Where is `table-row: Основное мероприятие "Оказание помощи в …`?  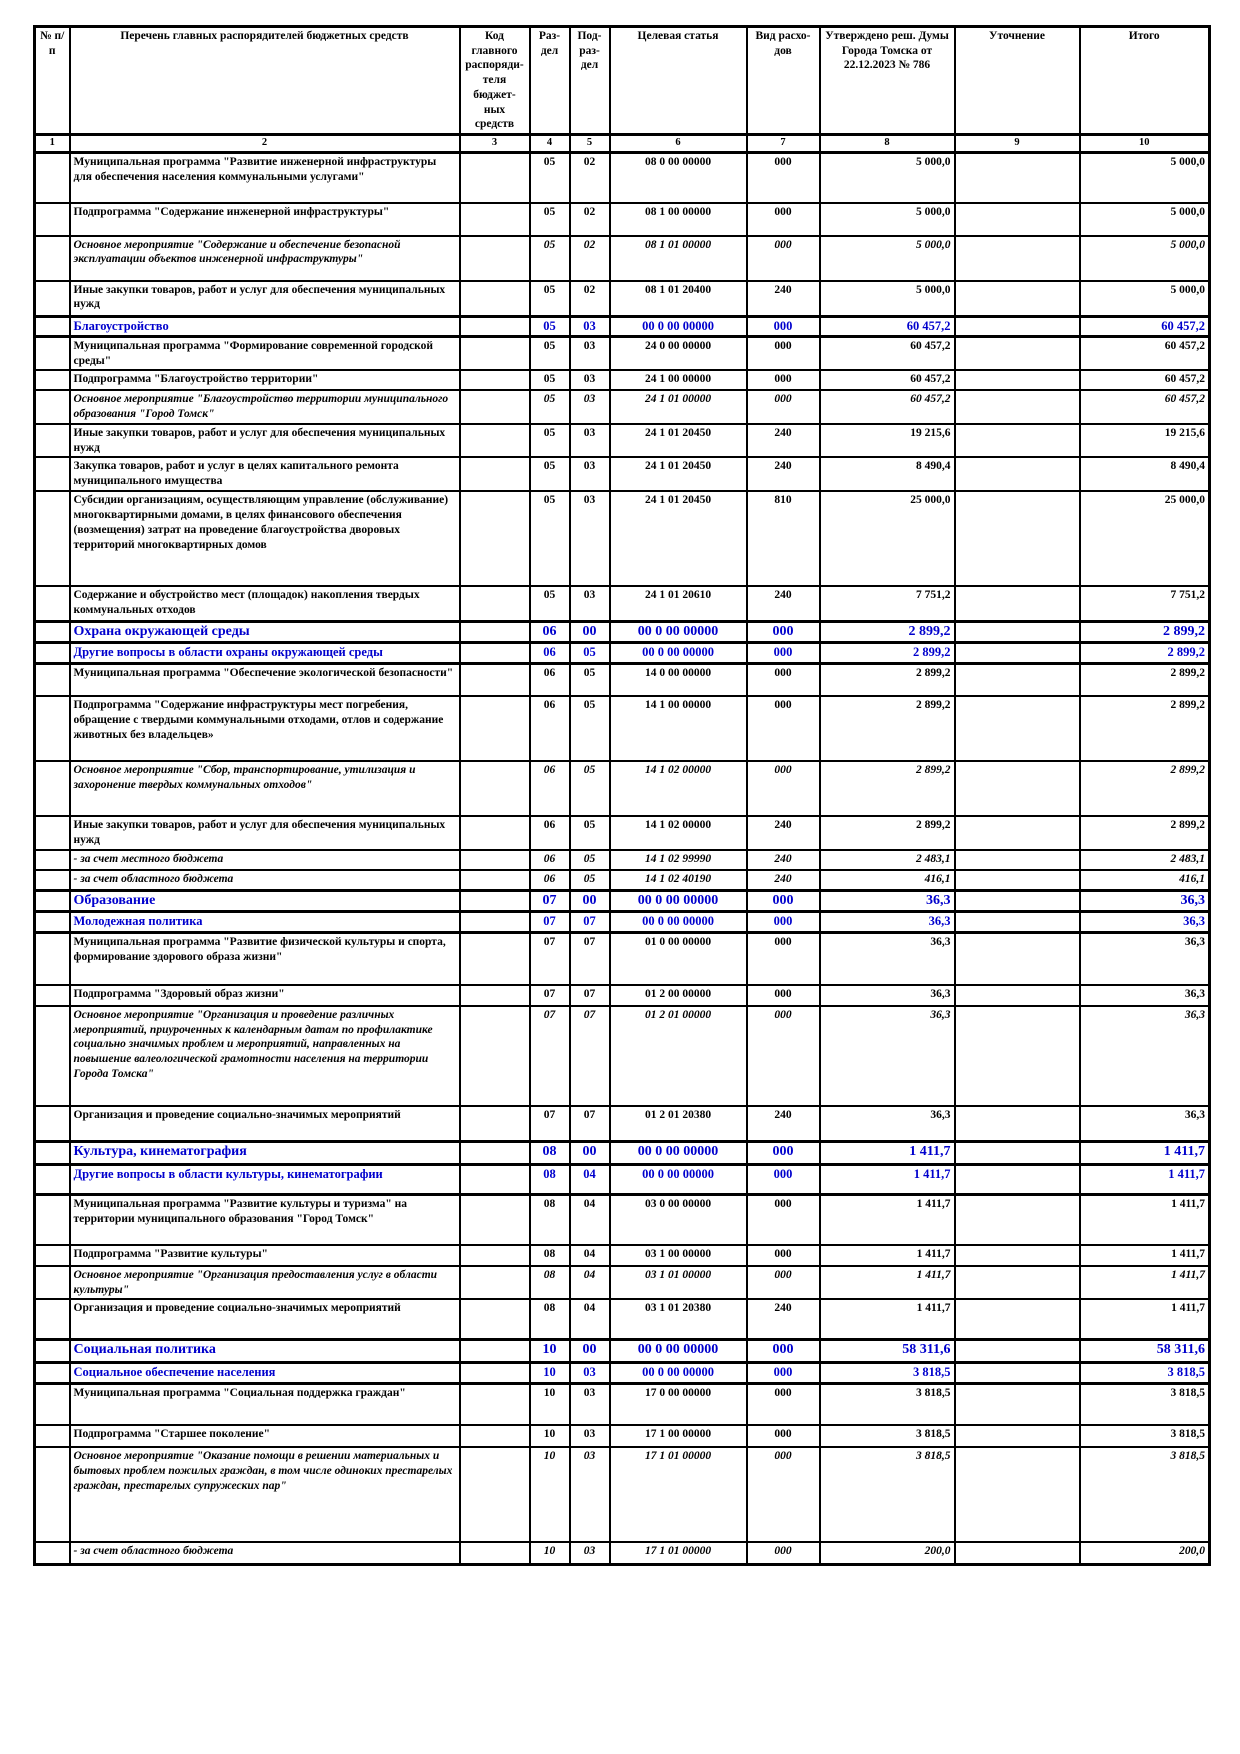 table-row: Основное мероприятие "Оказание помощи в … is located at coordinates (622, 1495).